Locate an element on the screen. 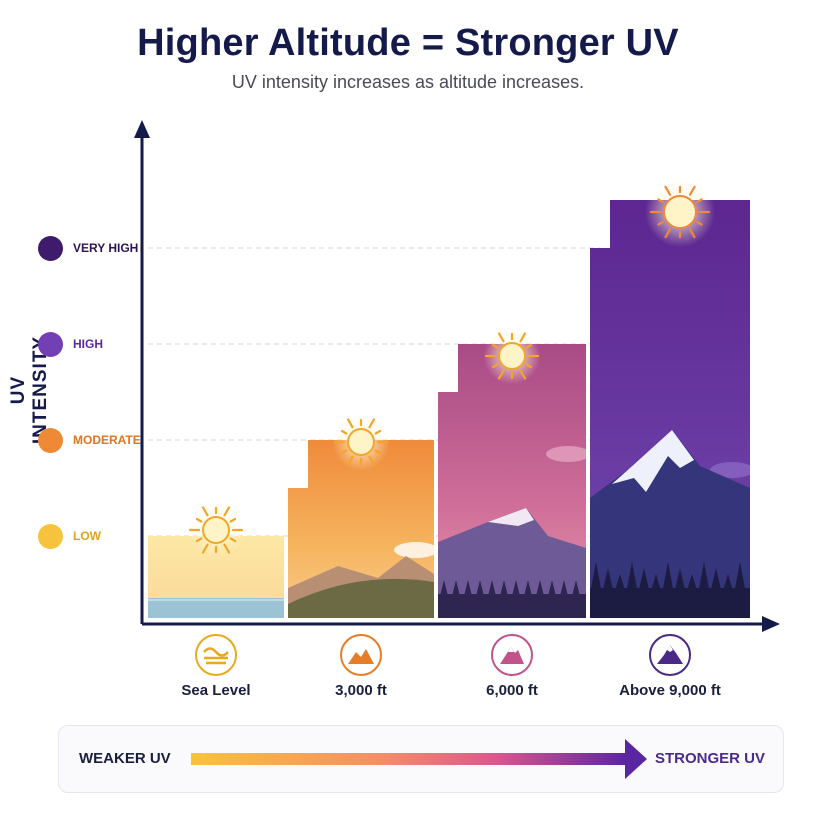 The image size is (816, 816). y-level-low: LOW is located at coordinates (69, 536).